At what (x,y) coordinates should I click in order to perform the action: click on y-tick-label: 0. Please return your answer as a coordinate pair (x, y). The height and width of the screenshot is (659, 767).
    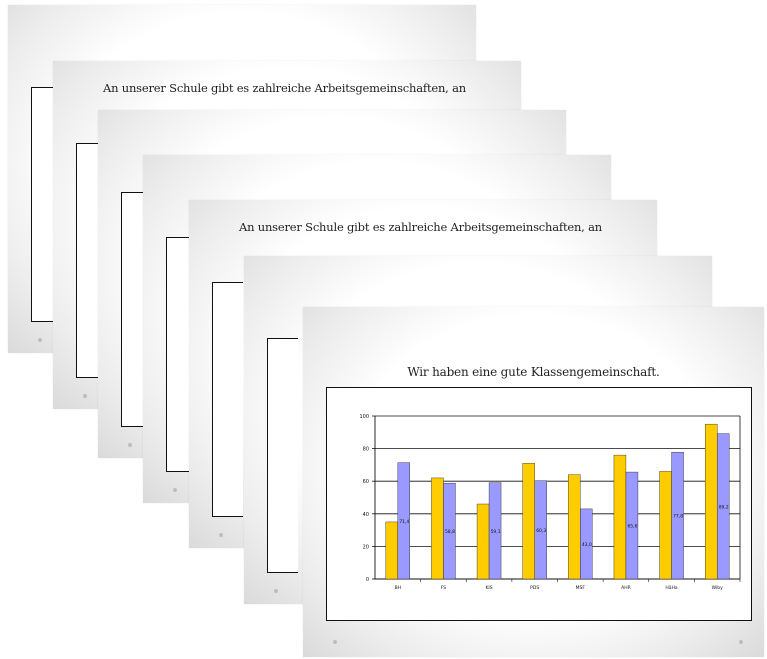
    Looking at the image, I should click on (367, 580).